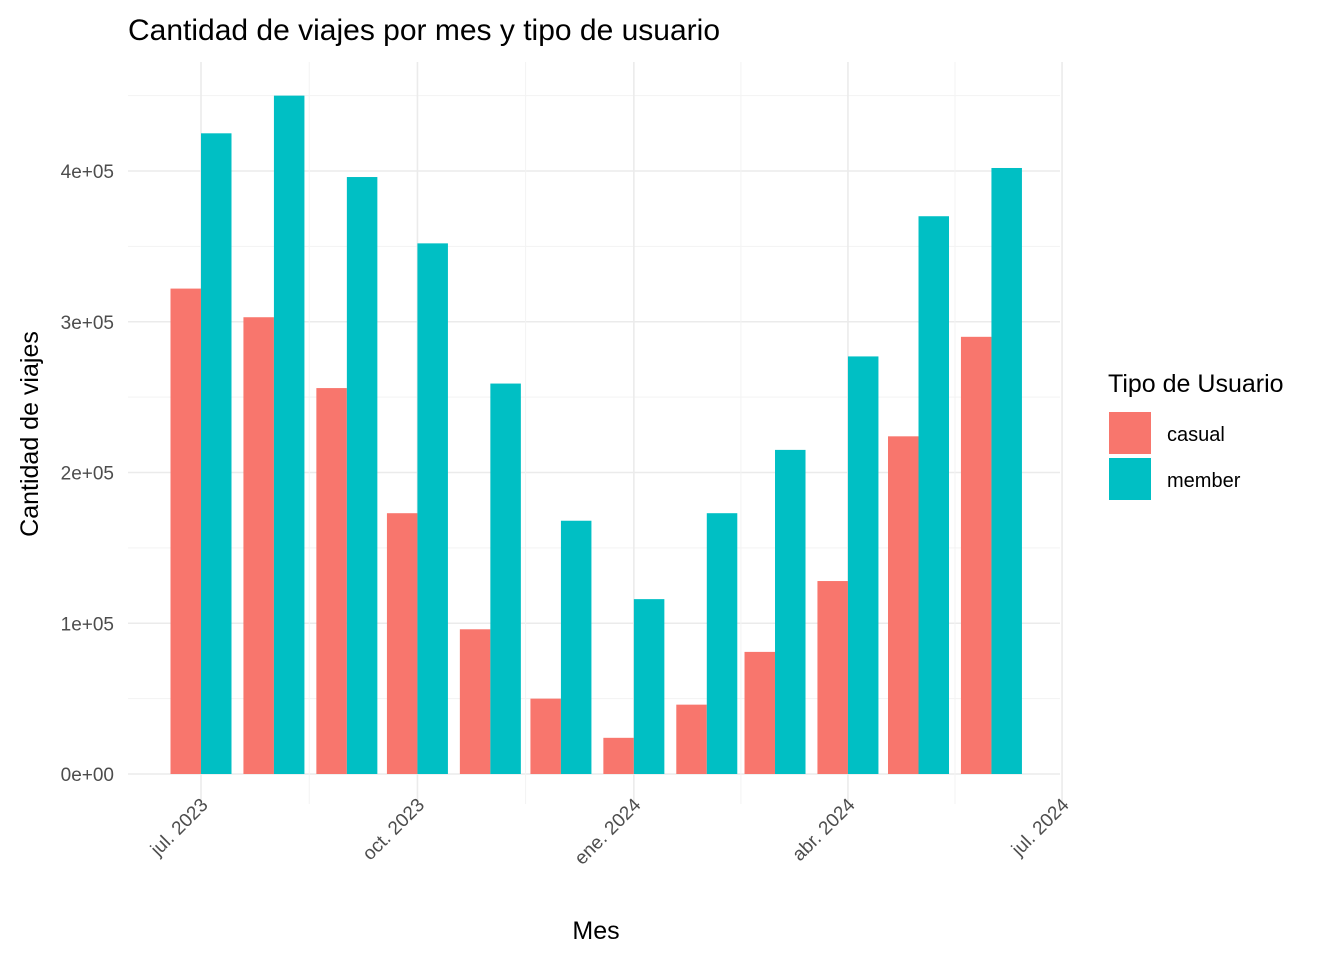  Describe the element at coordinates (824, 829) in the screenshot. I see `x-tick-label: abr. 2024` at that location.